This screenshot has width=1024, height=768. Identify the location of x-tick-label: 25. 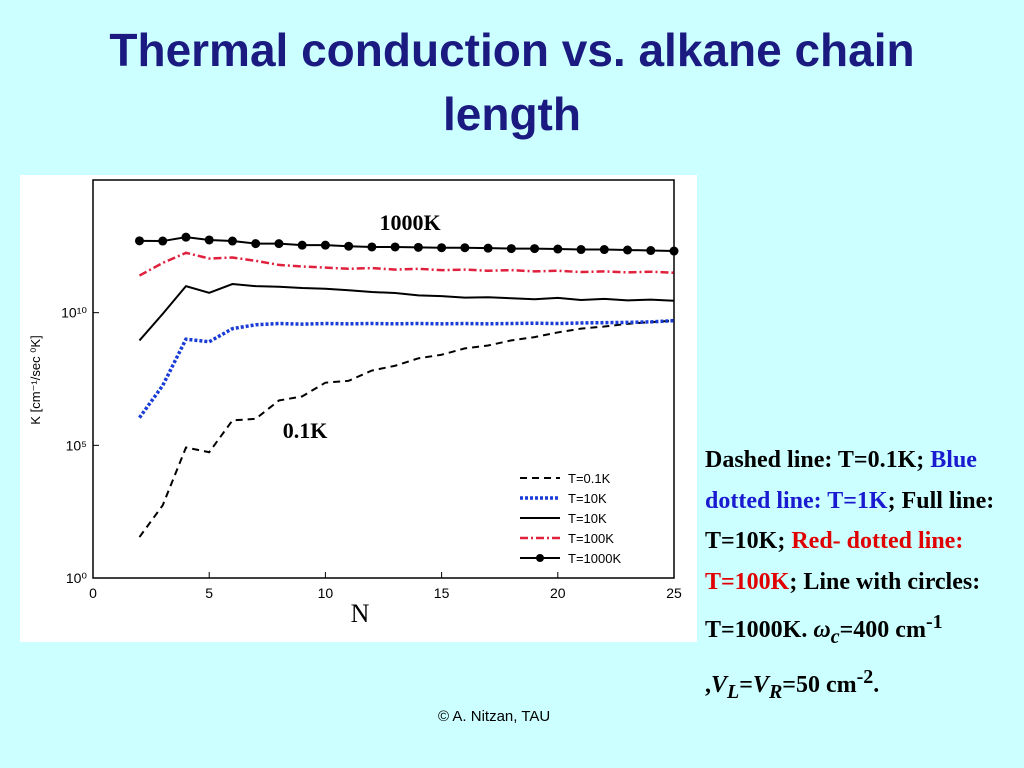
(674, 593).